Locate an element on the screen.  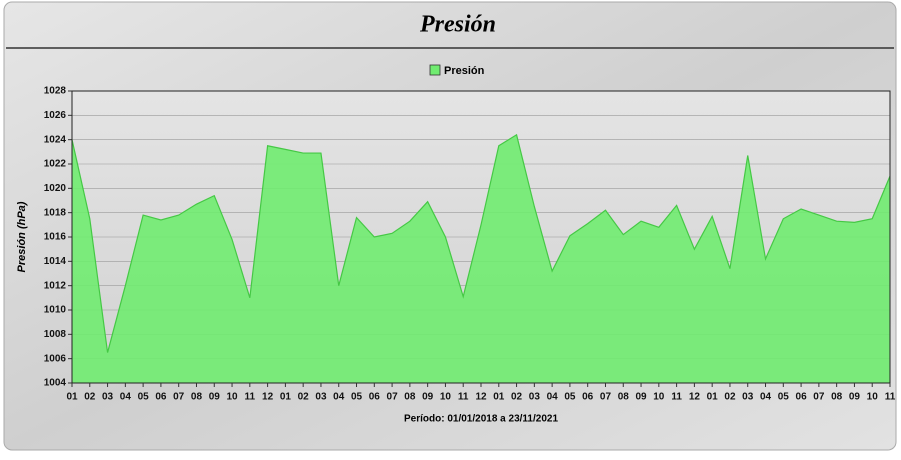
y-axis-label: Presión (hPa) is located at coordinates (22, 236).